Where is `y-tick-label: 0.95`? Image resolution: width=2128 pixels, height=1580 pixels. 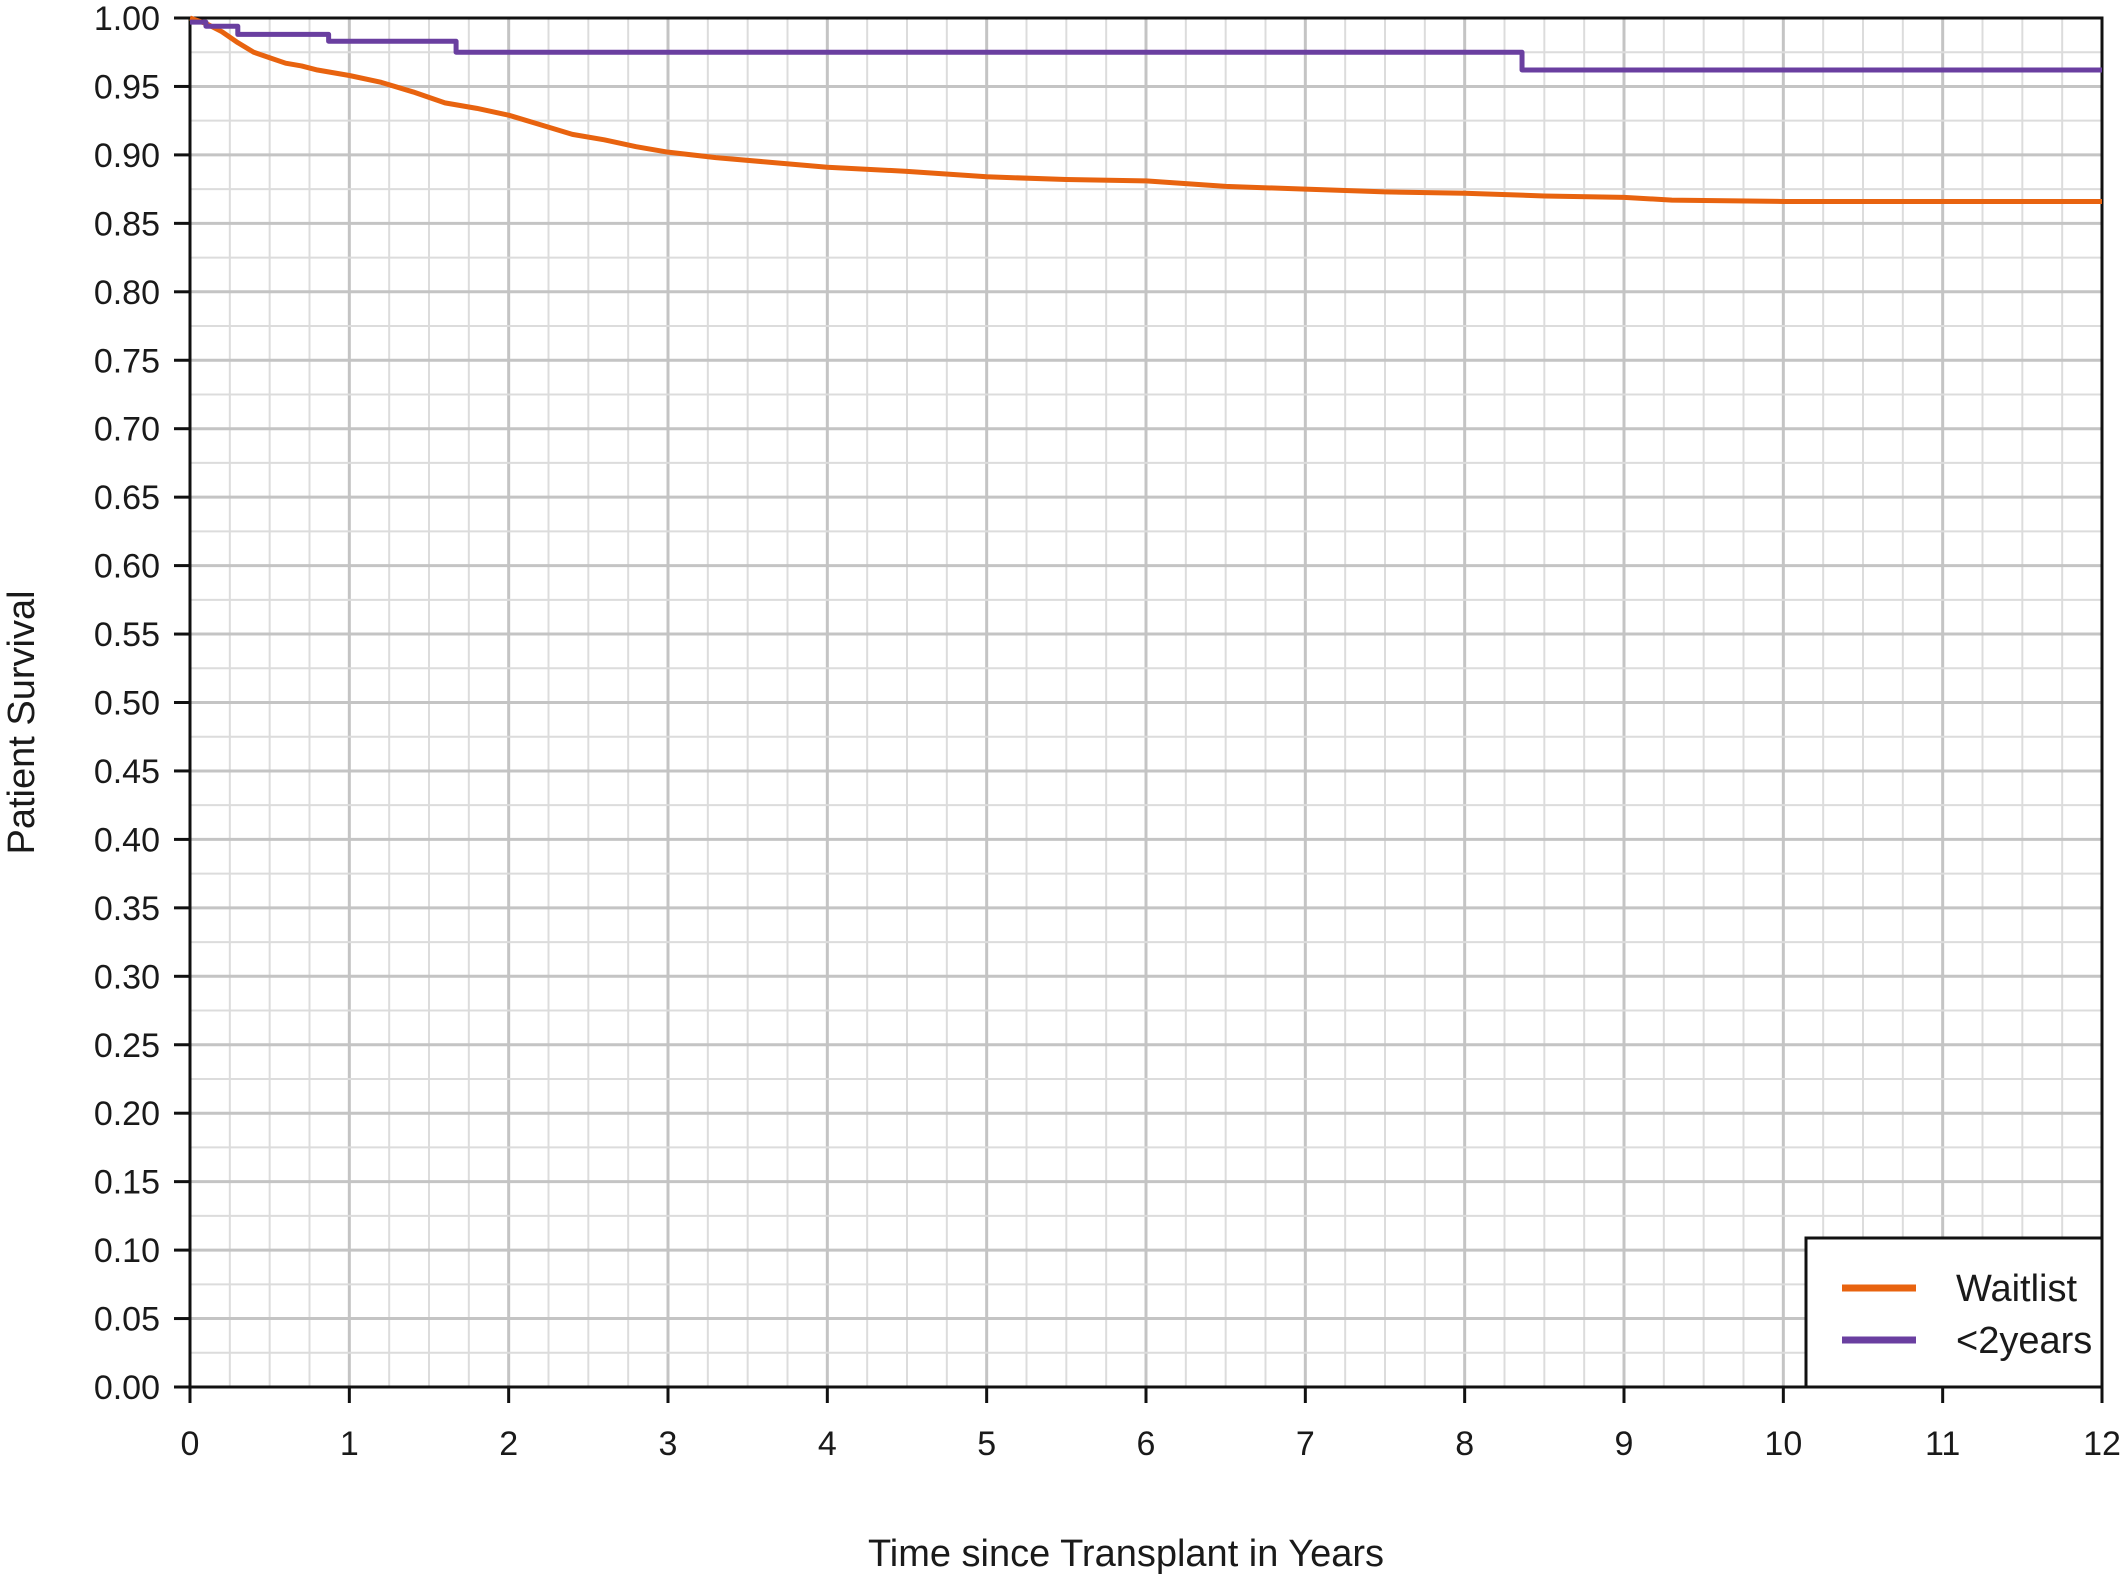 y-tick-label: 0.95 is located at coordinates (127, 87).